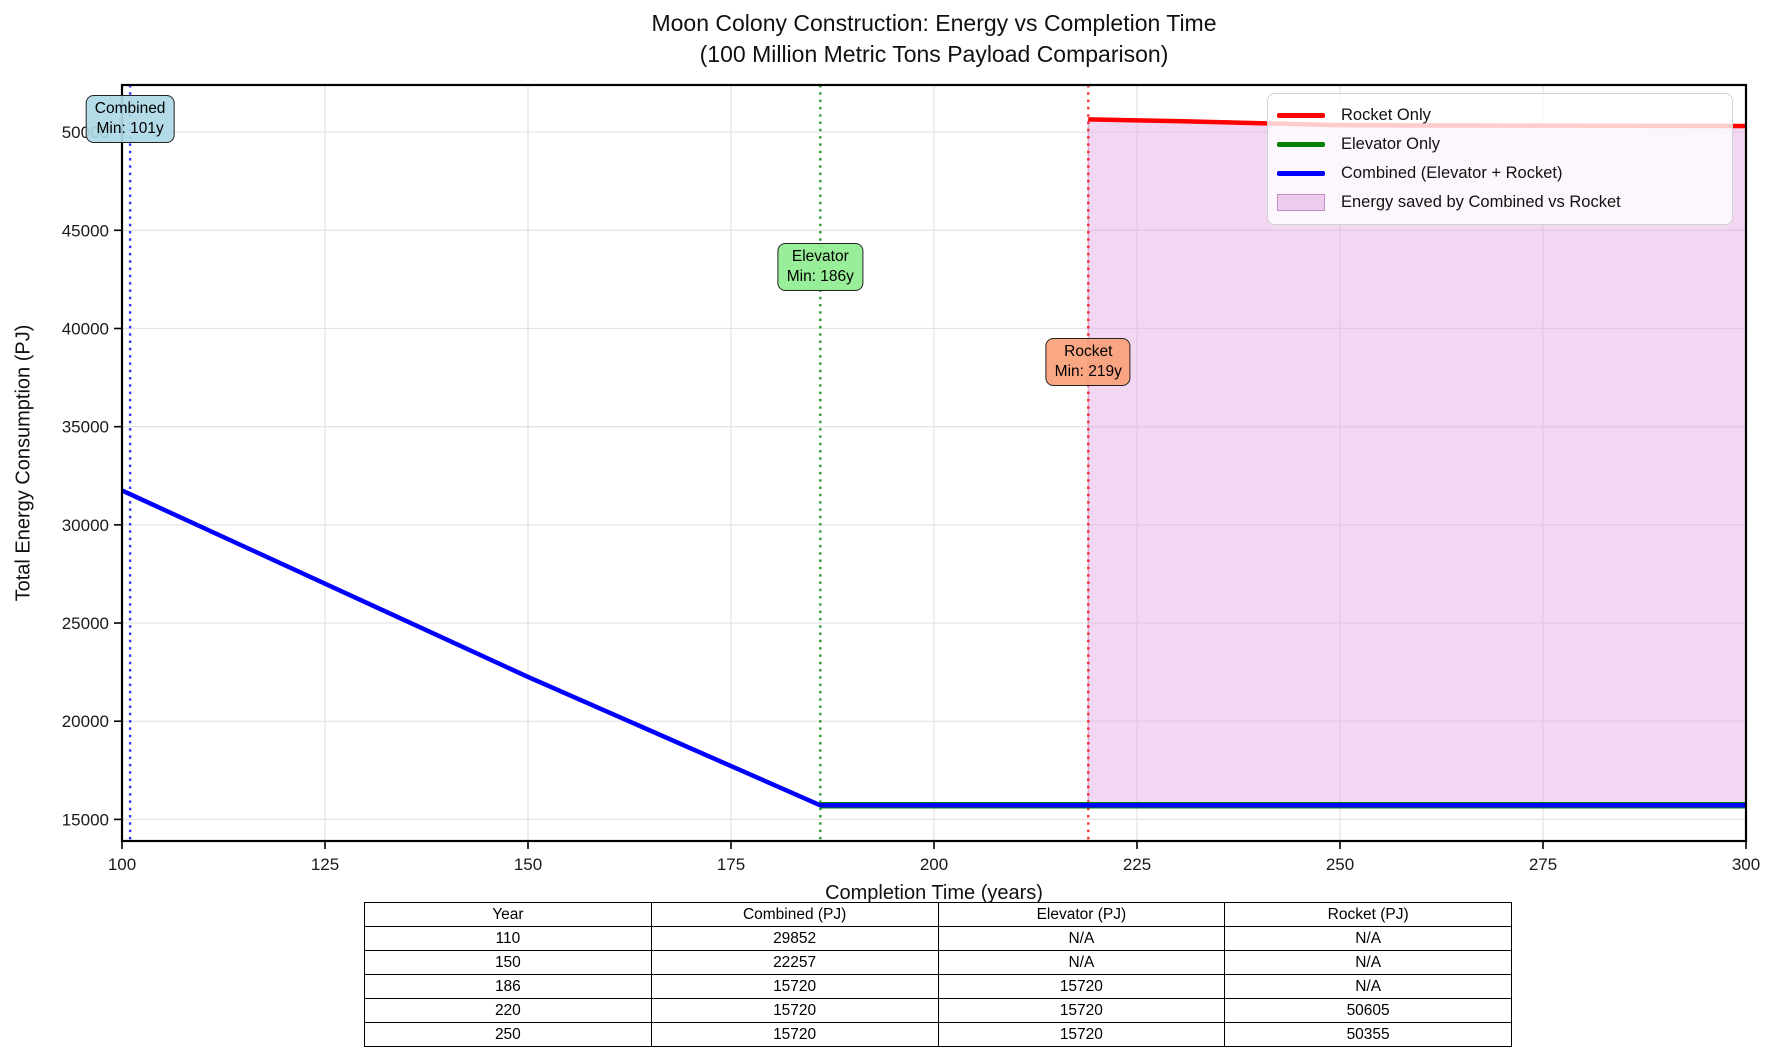  Describe the element at coordinates (1368, 1010) in the screenshot. I see `table-cell: 50605` at that location.